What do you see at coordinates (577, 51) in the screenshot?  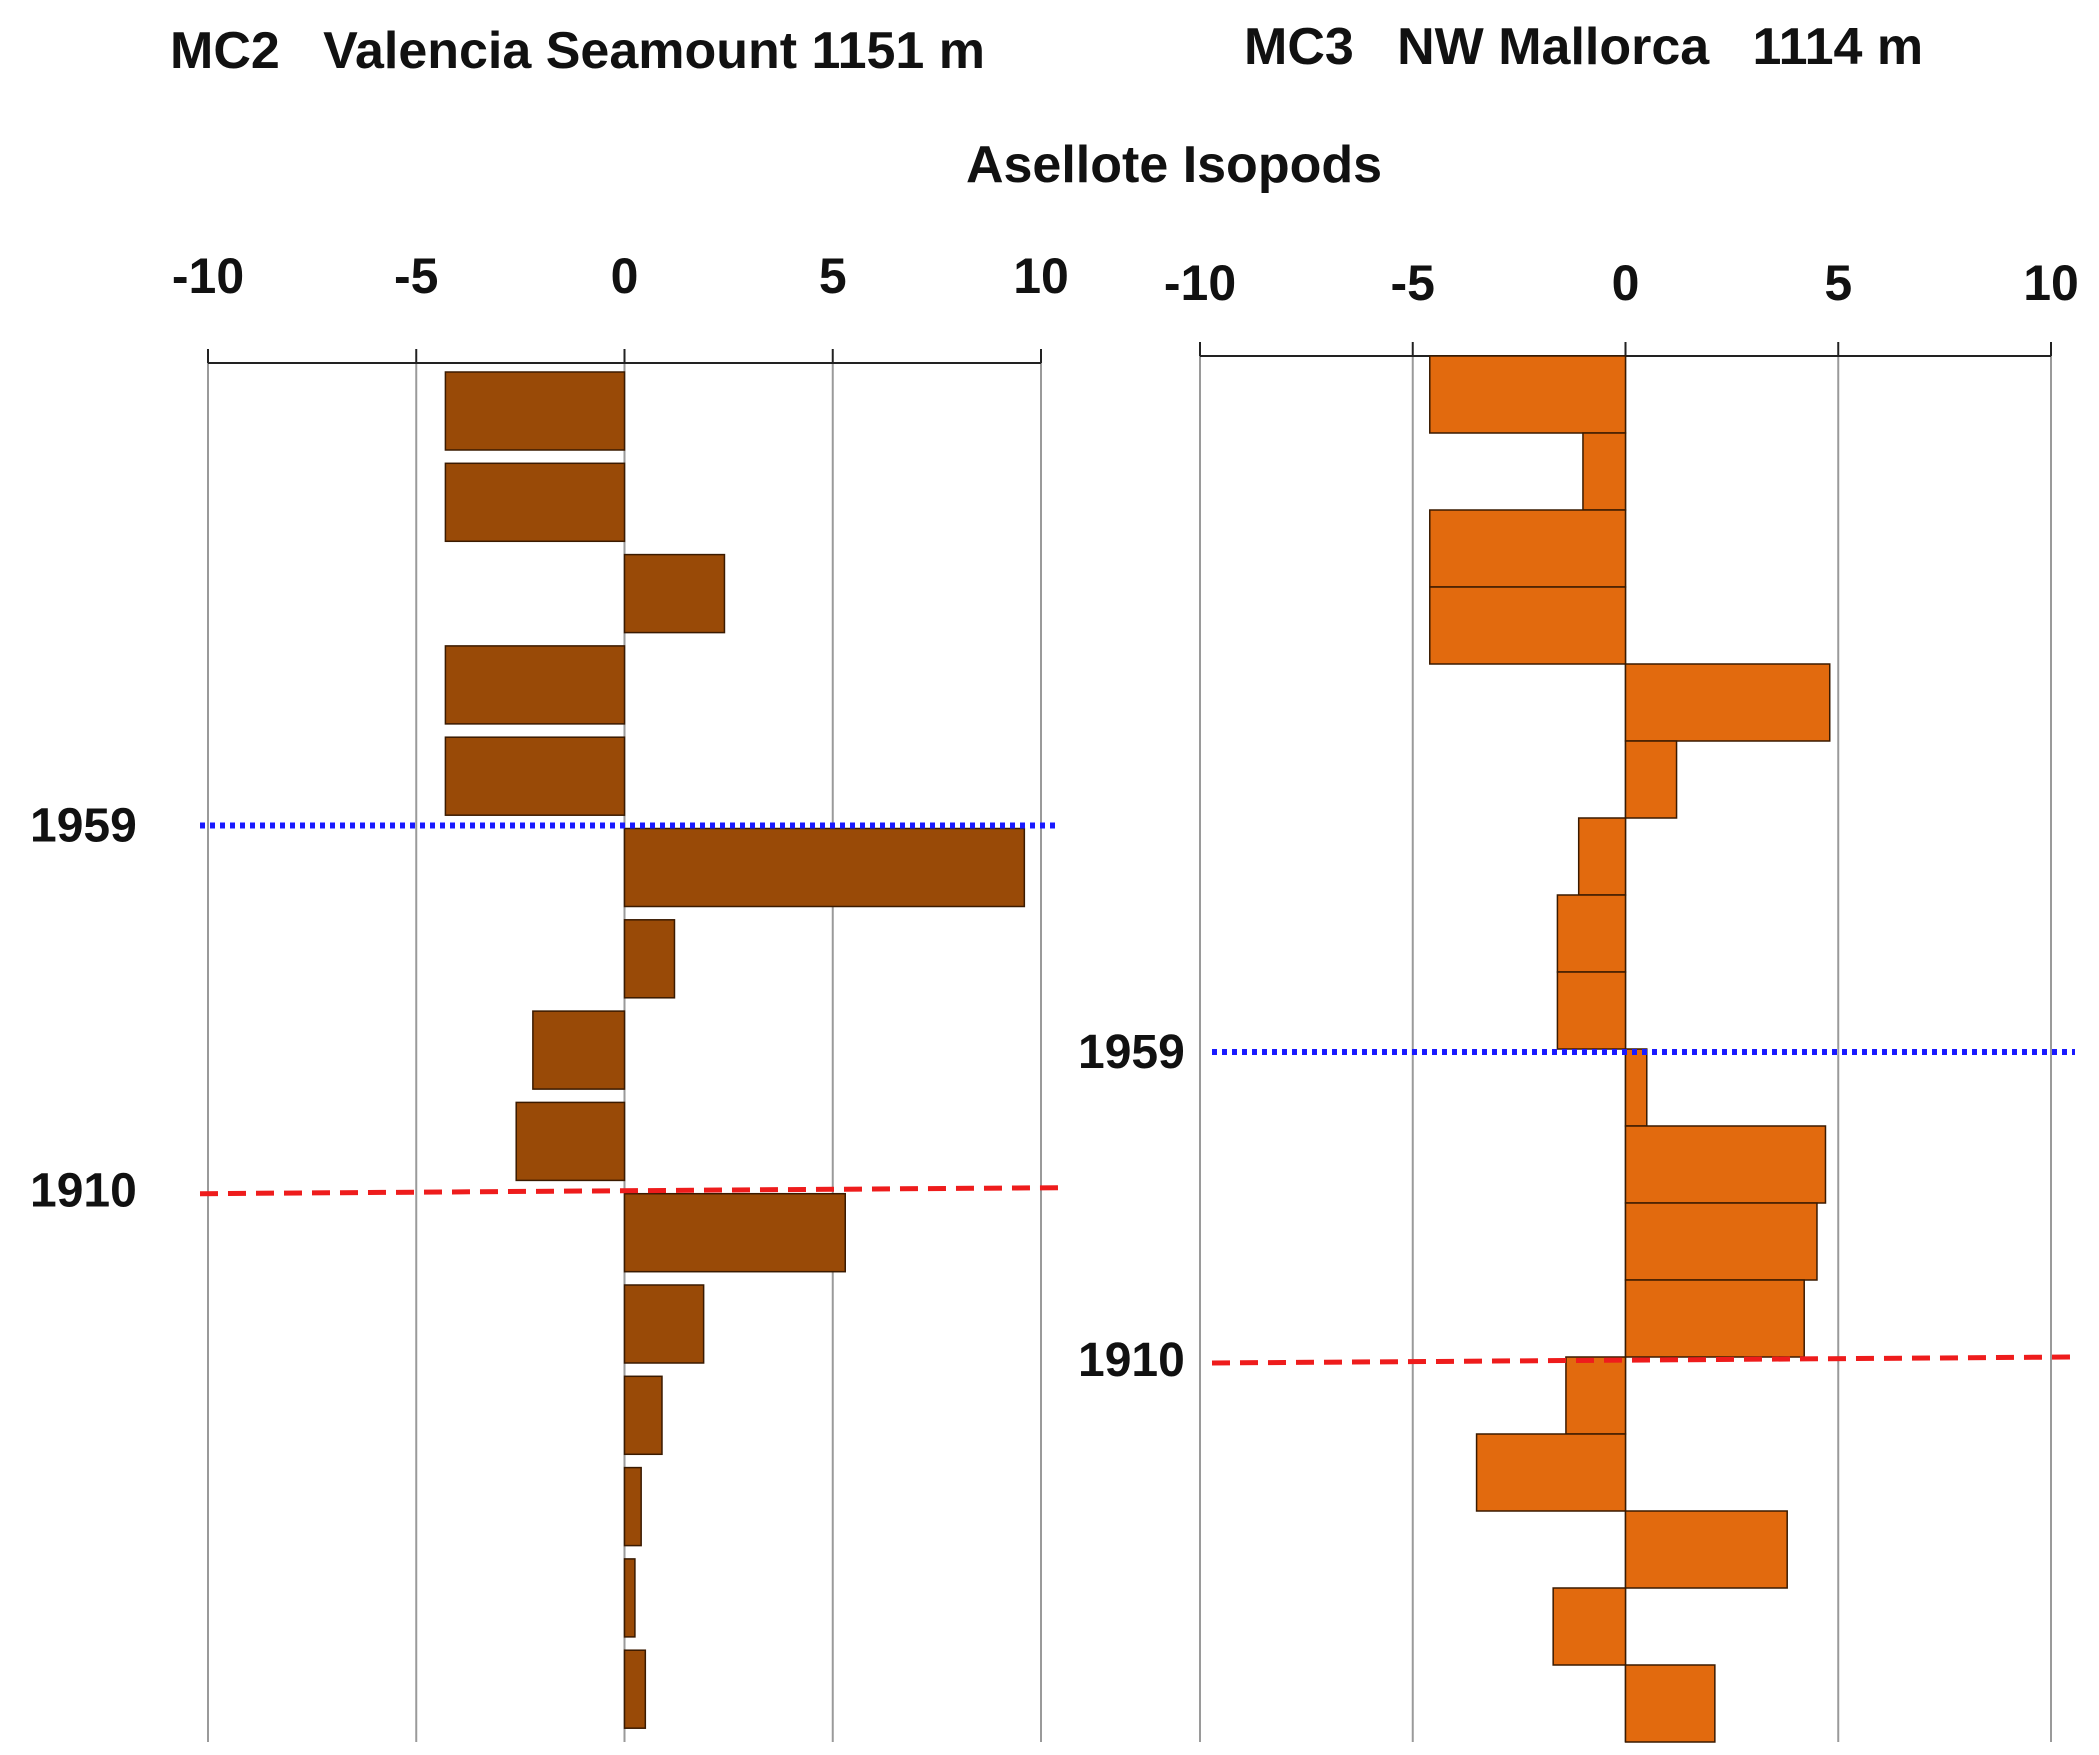 I see `panel-title-mc2: MC2 Valencia Seamount 1151 m` at bounding box center [577, 51].